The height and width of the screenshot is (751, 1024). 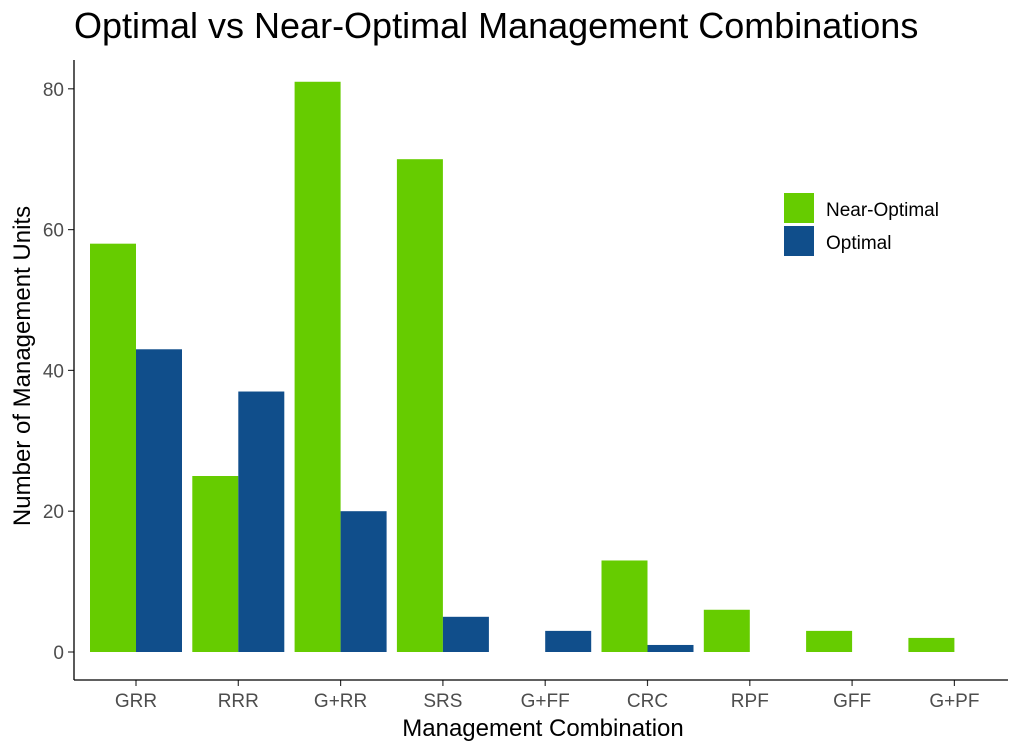 What do you see at coordinates (465, 634) in the screenshot?
I see `bar-optimal-srs` at bounding box center [465, 634].